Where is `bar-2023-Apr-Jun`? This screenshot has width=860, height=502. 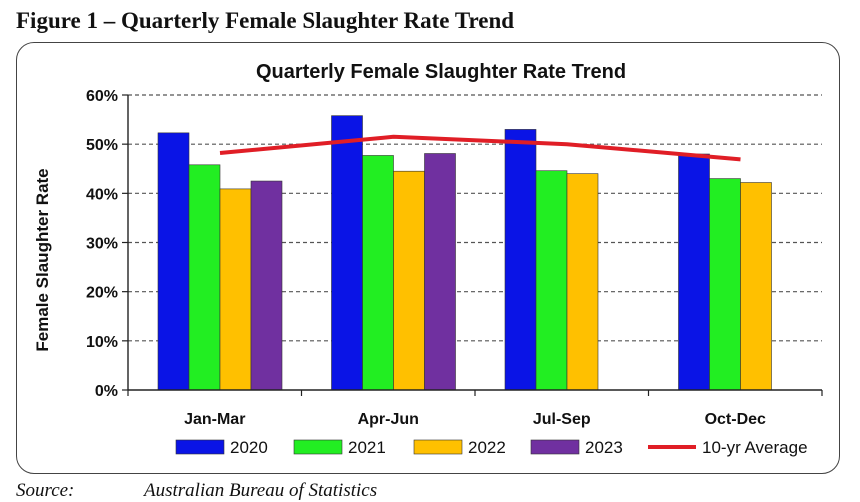
bar-2023-Apr-Jun is located at coordinates (440, 272).